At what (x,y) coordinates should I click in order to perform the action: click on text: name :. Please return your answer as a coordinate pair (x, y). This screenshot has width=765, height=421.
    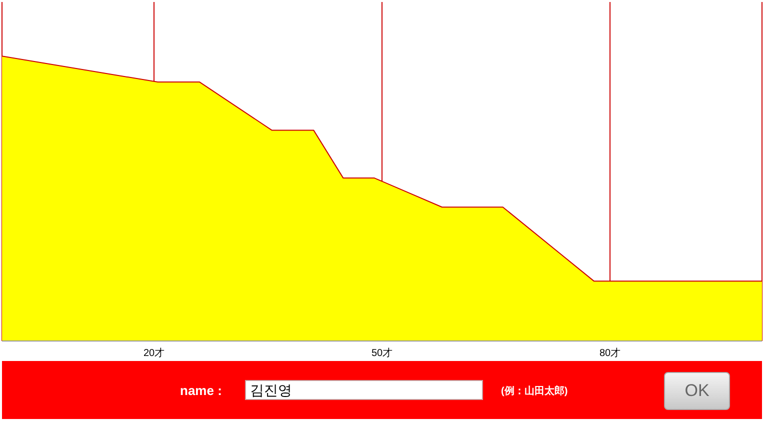
    Looking at the image, I should click on (201, 390).